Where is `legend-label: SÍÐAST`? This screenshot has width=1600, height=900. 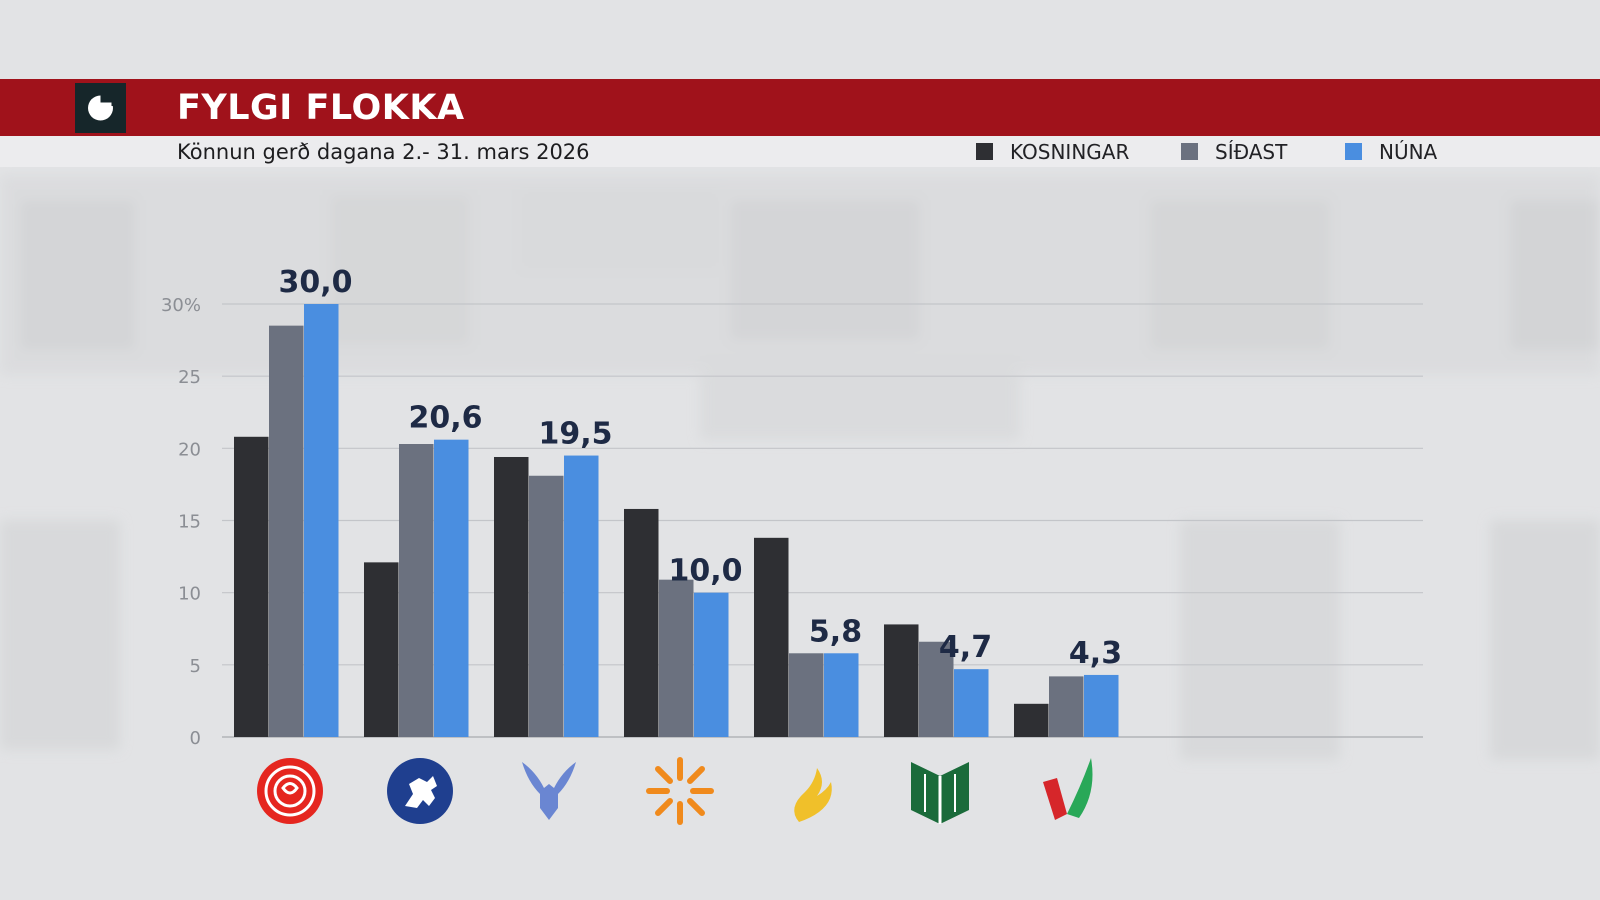 legend-label: SÍÐAST is located at coordinates (1251, 152).